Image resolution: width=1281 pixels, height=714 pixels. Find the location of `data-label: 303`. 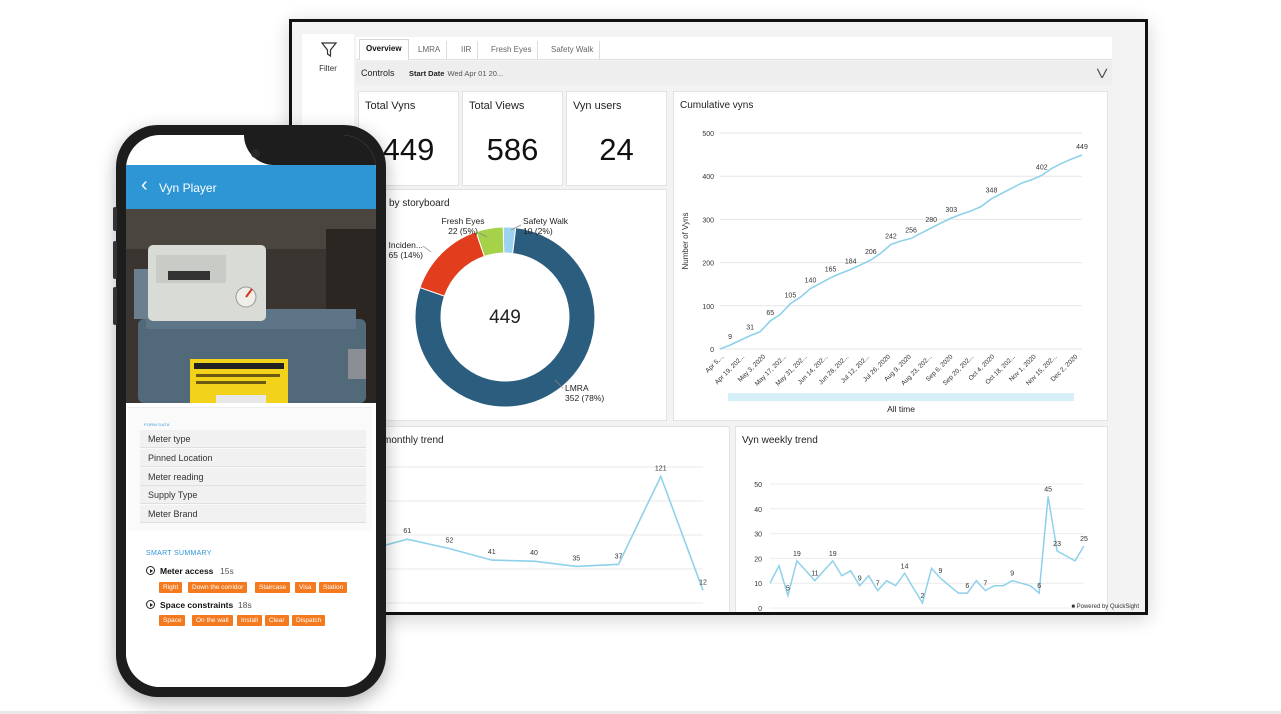

data-label: 303 is located at coordinates (951, 210).